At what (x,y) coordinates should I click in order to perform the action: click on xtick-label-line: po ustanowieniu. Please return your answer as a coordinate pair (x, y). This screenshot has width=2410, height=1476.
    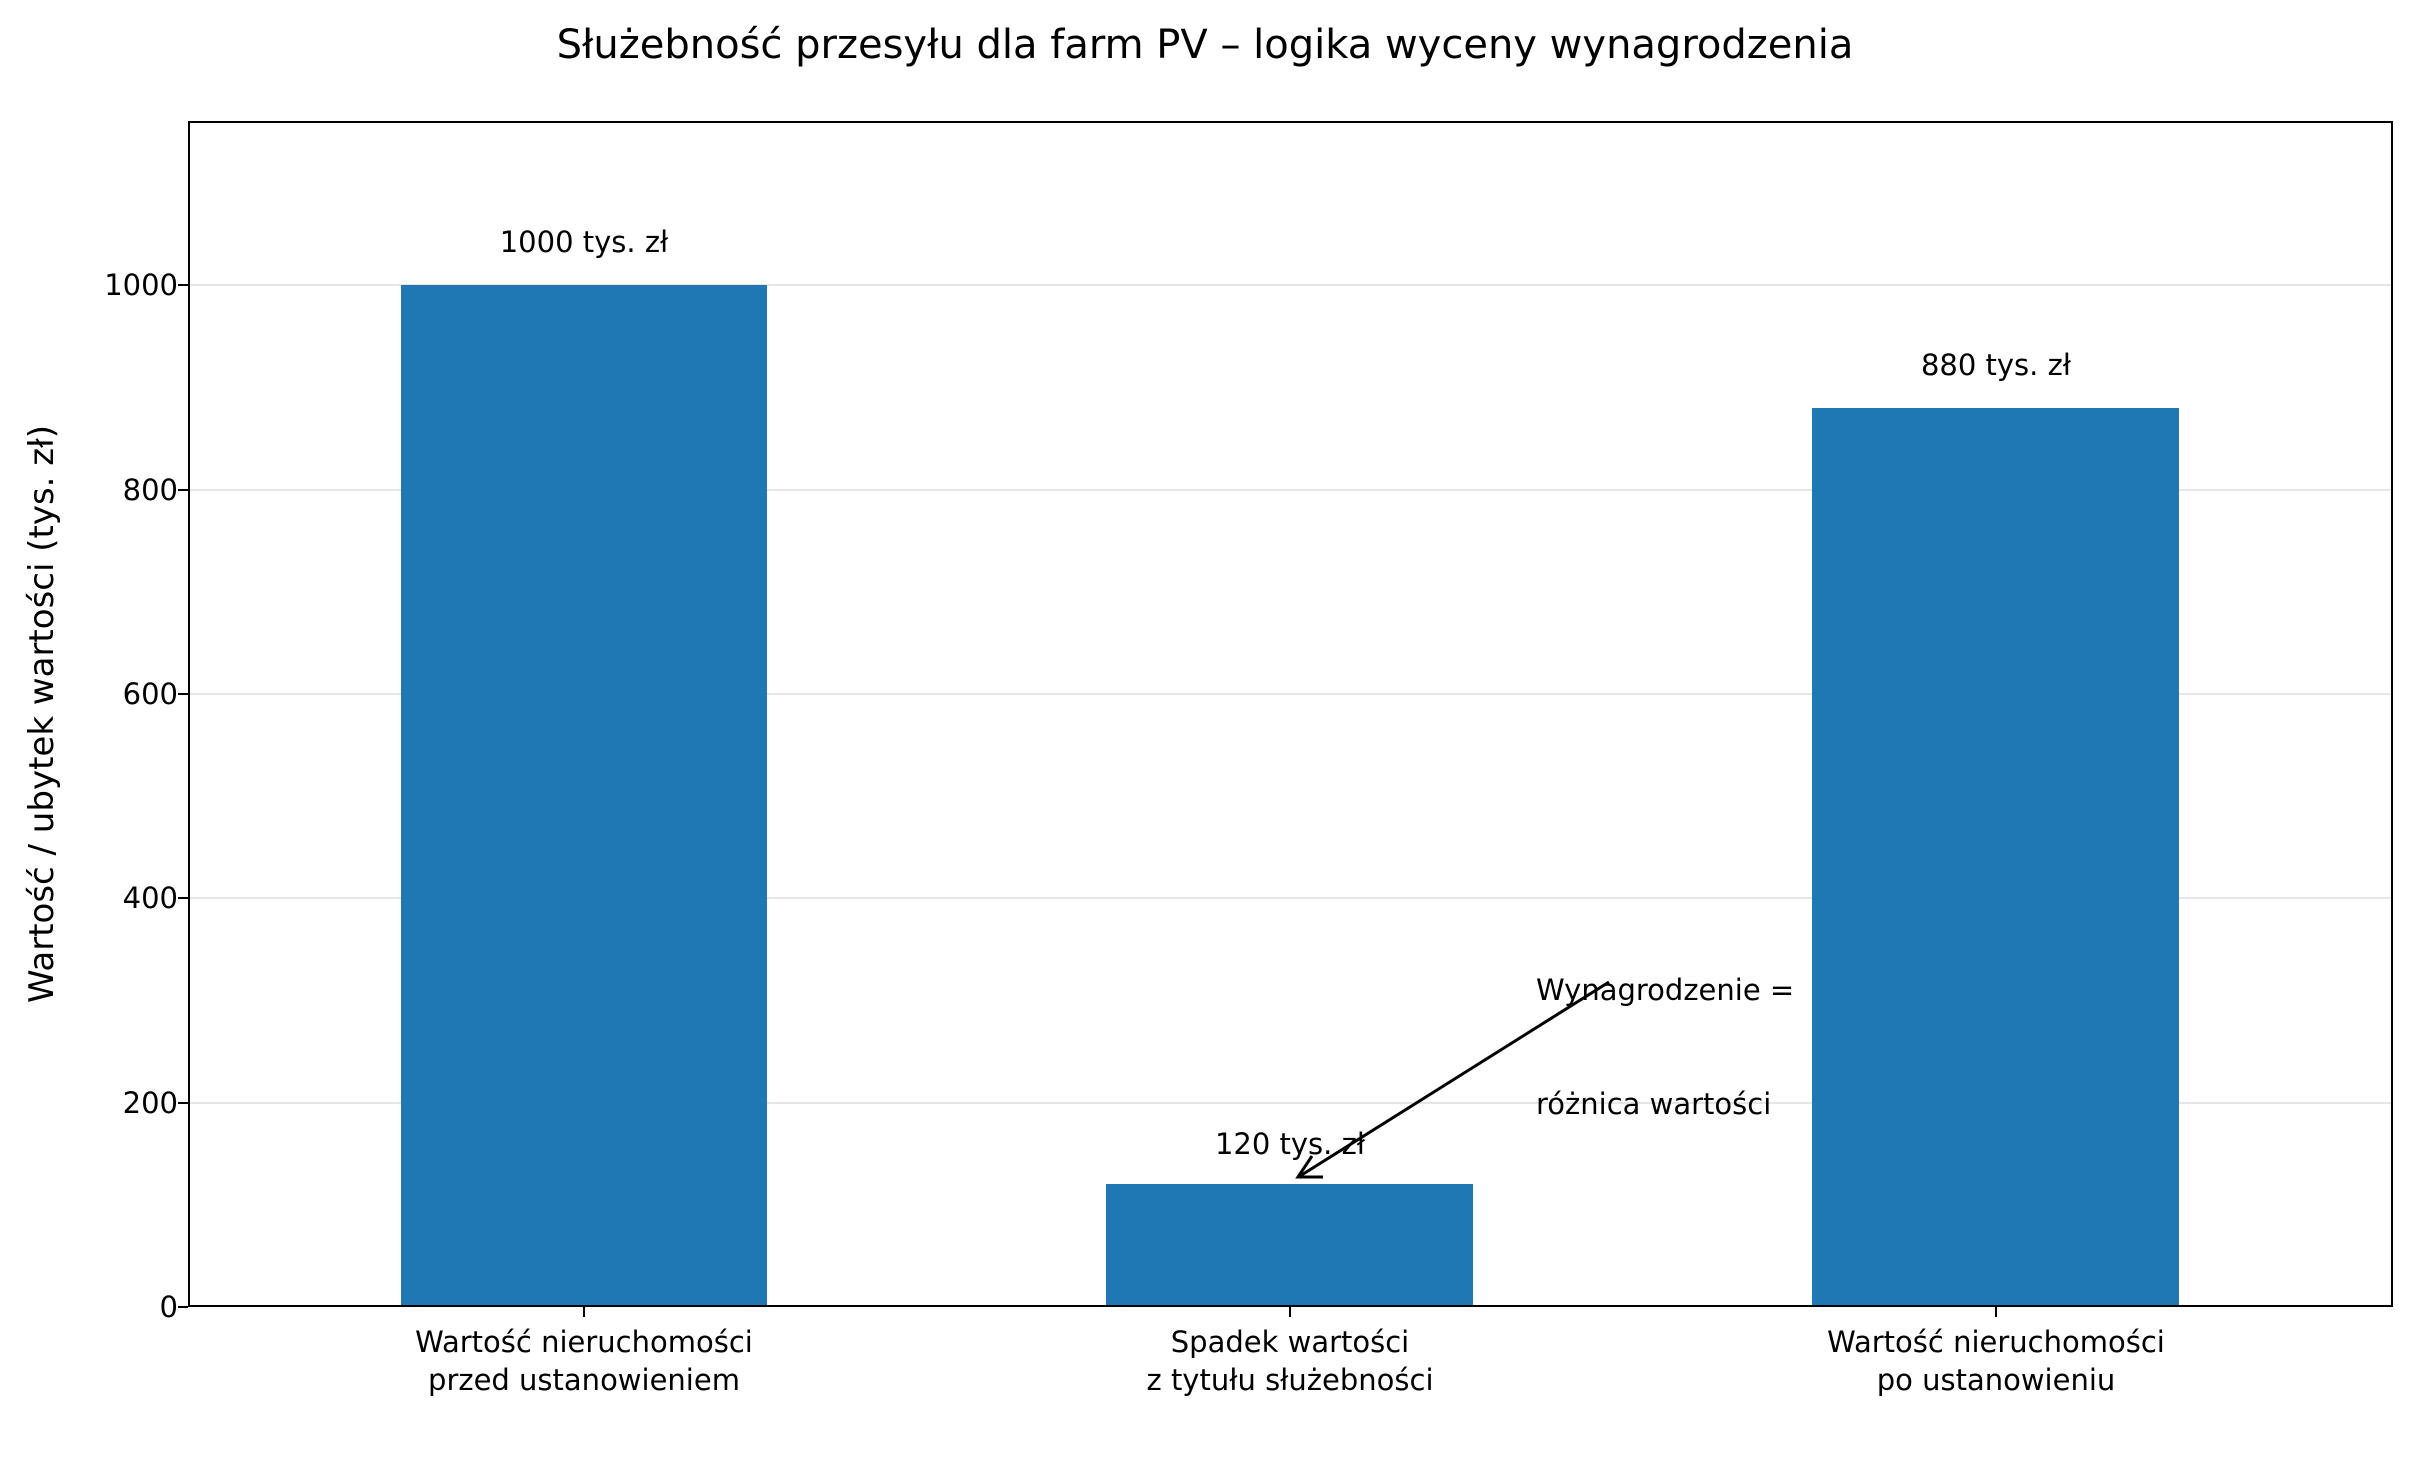
    Looking at the image, I should click on (1996, 1380).